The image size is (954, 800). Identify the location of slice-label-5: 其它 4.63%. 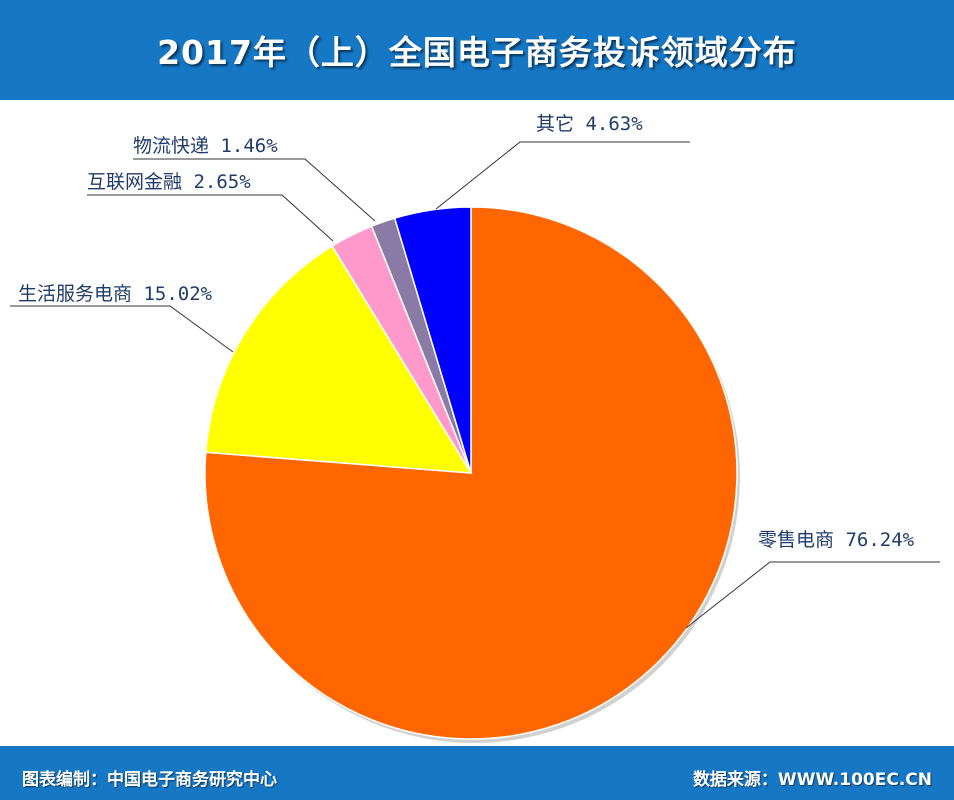
(589, 124).